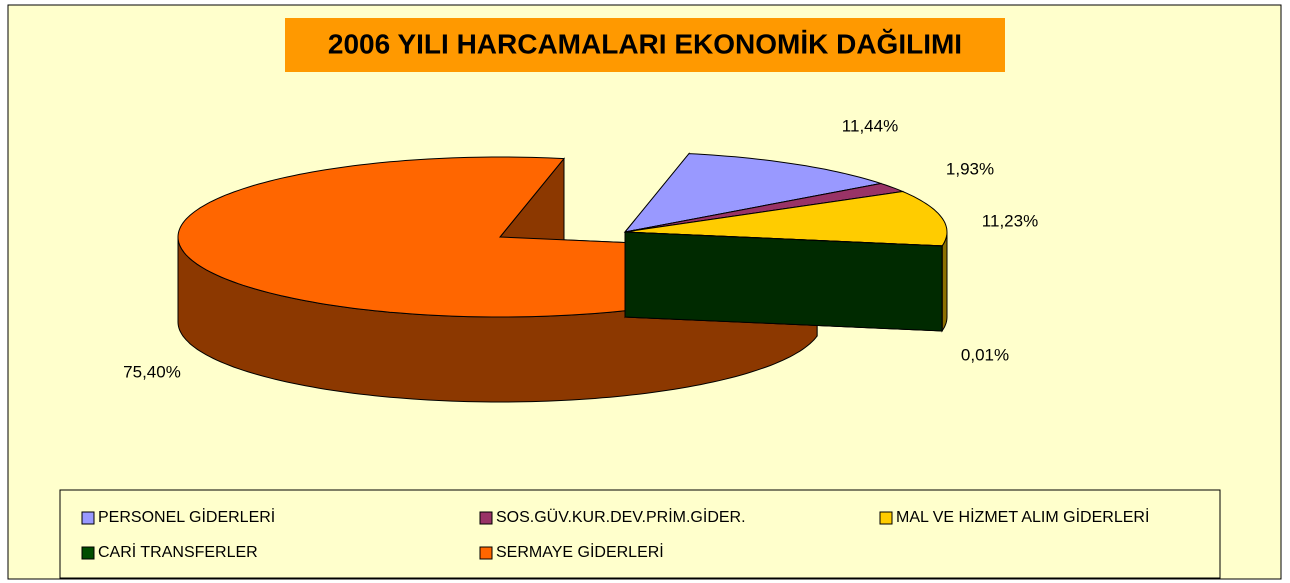  I want to click on slice-side, so click(944, 282).